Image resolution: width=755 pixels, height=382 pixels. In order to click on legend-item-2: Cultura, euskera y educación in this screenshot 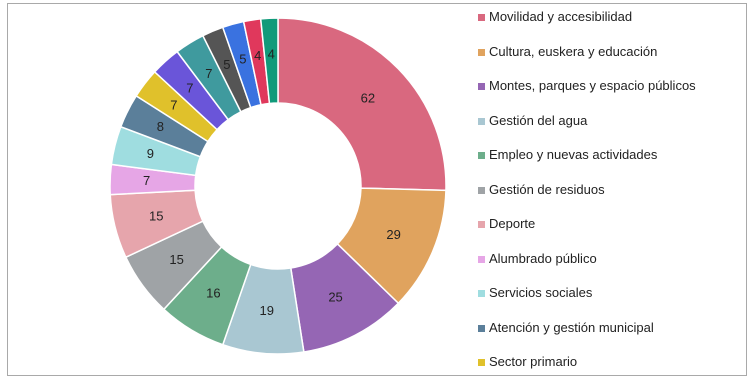, I will do `click(601, 54)`.